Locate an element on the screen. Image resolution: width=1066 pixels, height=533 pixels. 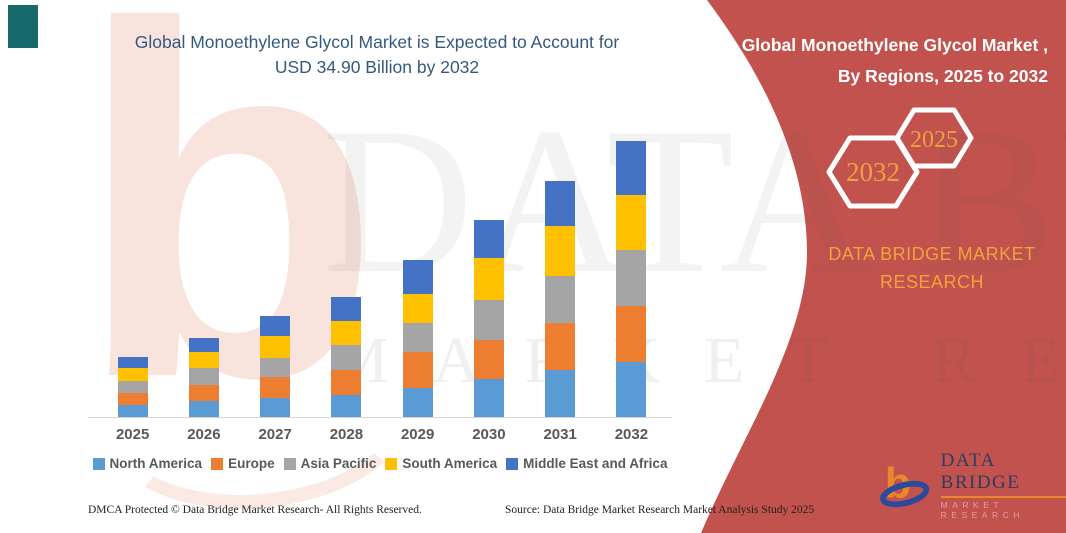
hexagon-2025-year: 2025 is located at coordinates (934, 140).